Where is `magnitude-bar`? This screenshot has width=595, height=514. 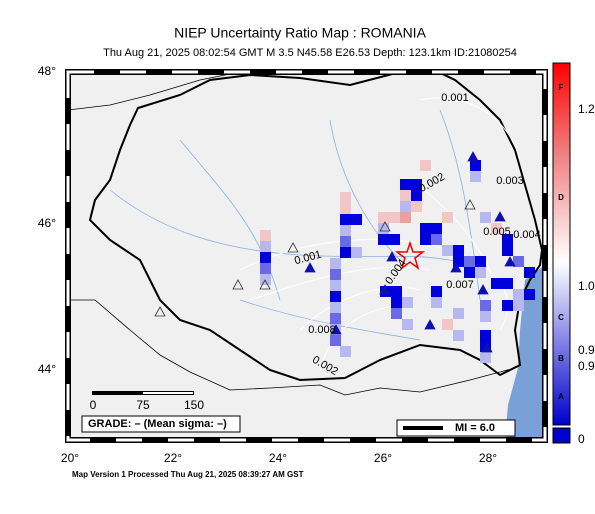 magnitude-bar is located at coordinates (423, 428).